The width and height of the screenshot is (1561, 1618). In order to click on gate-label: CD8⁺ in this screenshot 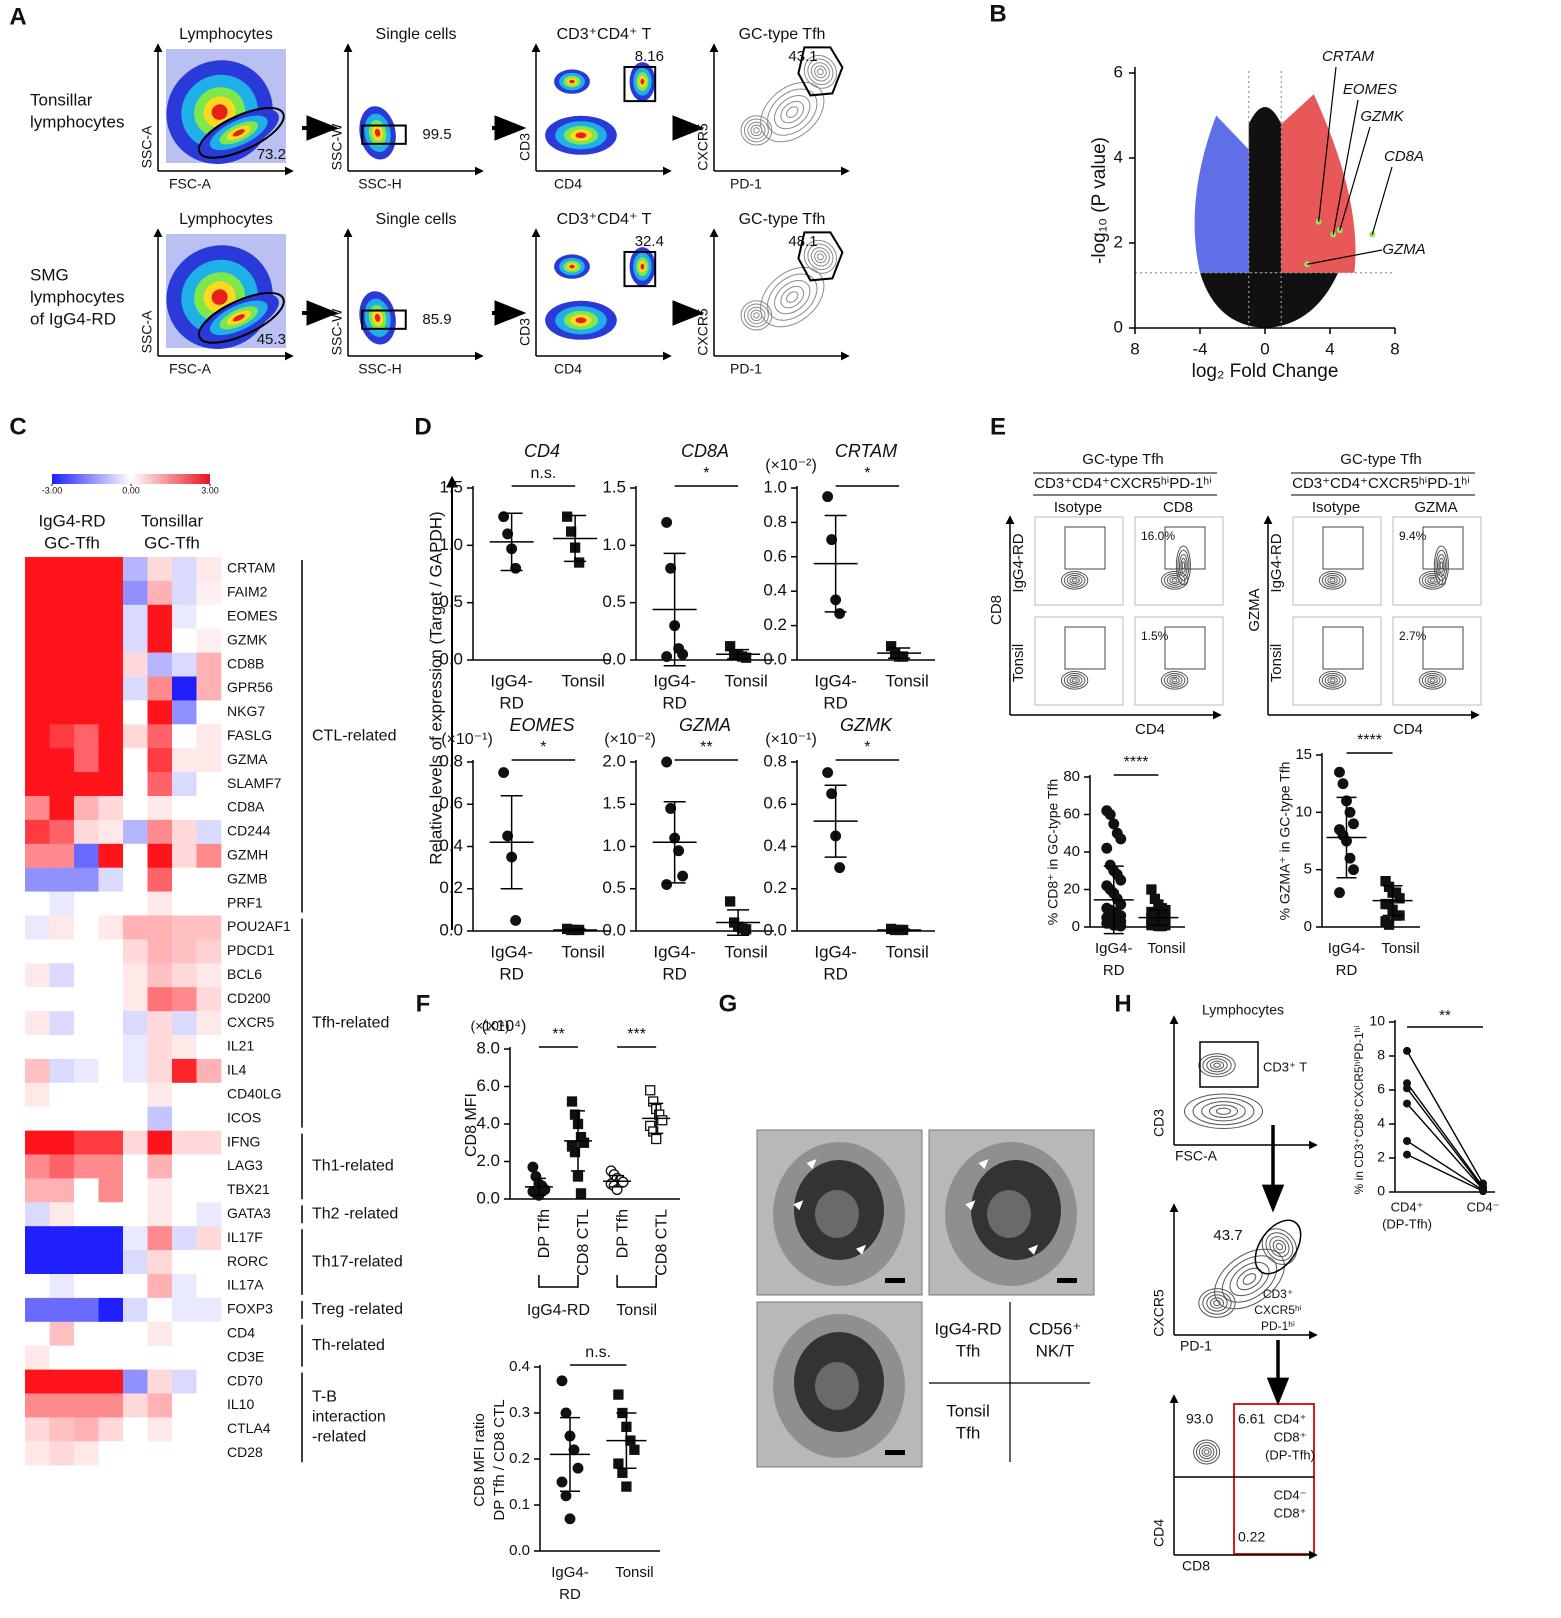, I will do `click(1290, 1436)`.